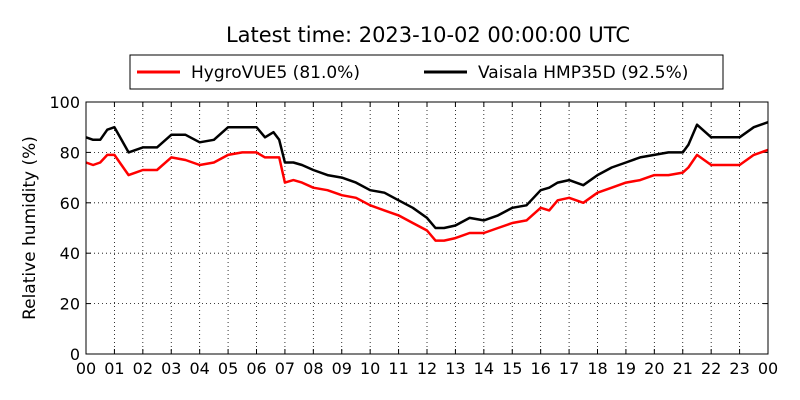  I want to click on x-tick-label: 12, so click(427, 368).